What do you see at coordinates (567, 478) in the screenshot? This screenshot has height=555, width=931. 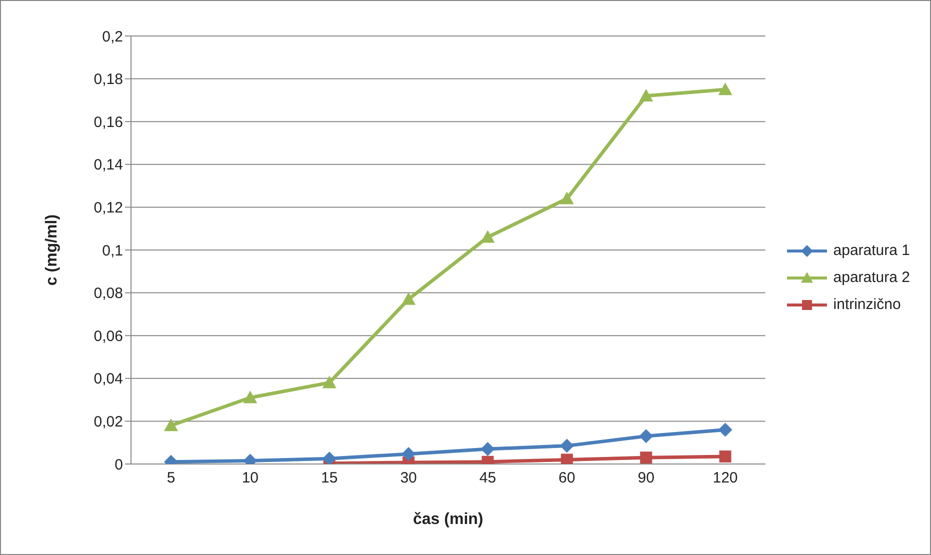 I see `x-tick-label: 60` at bounding box center [567, 478].